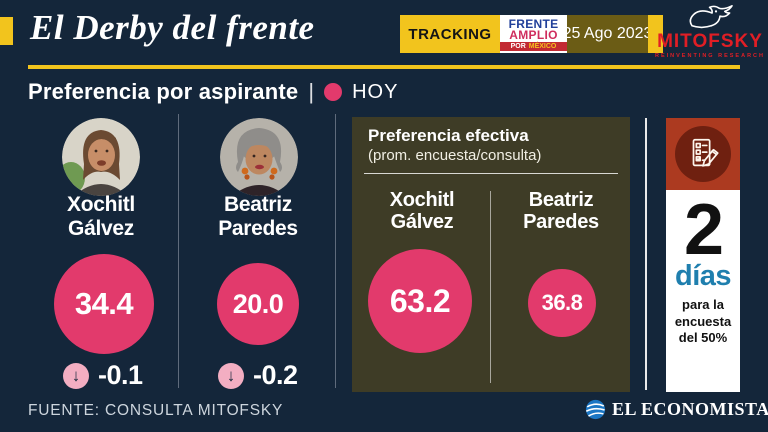  I want to click on header-divider, so click(384, 67).